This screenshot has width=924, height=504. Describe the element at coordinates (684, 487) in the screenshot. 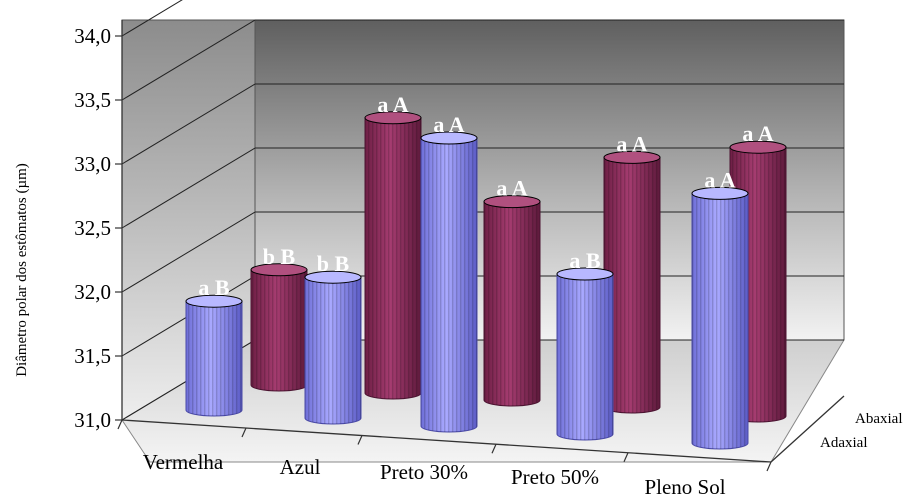

I see `category-label: Pleno Sol` at that location.